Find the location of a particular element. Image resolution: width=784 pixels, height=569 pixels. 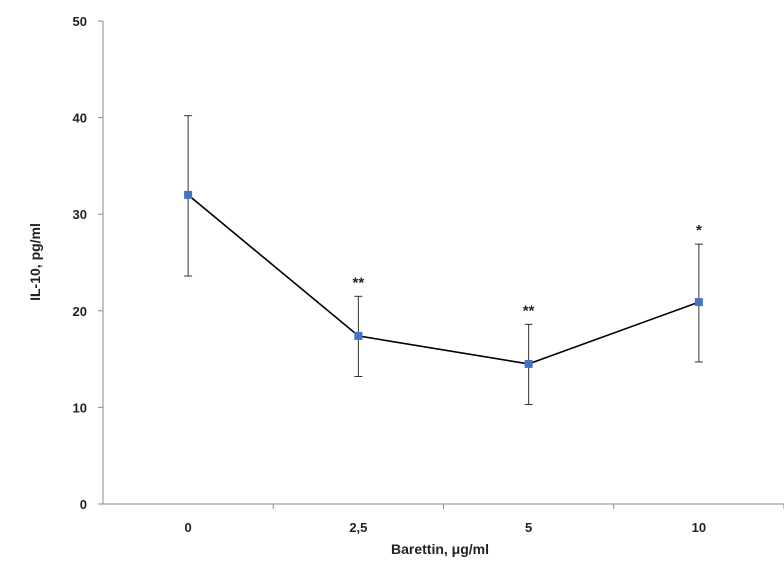

x-axis-title: Barettin, μg/ml is located at coordinates (440, 549).